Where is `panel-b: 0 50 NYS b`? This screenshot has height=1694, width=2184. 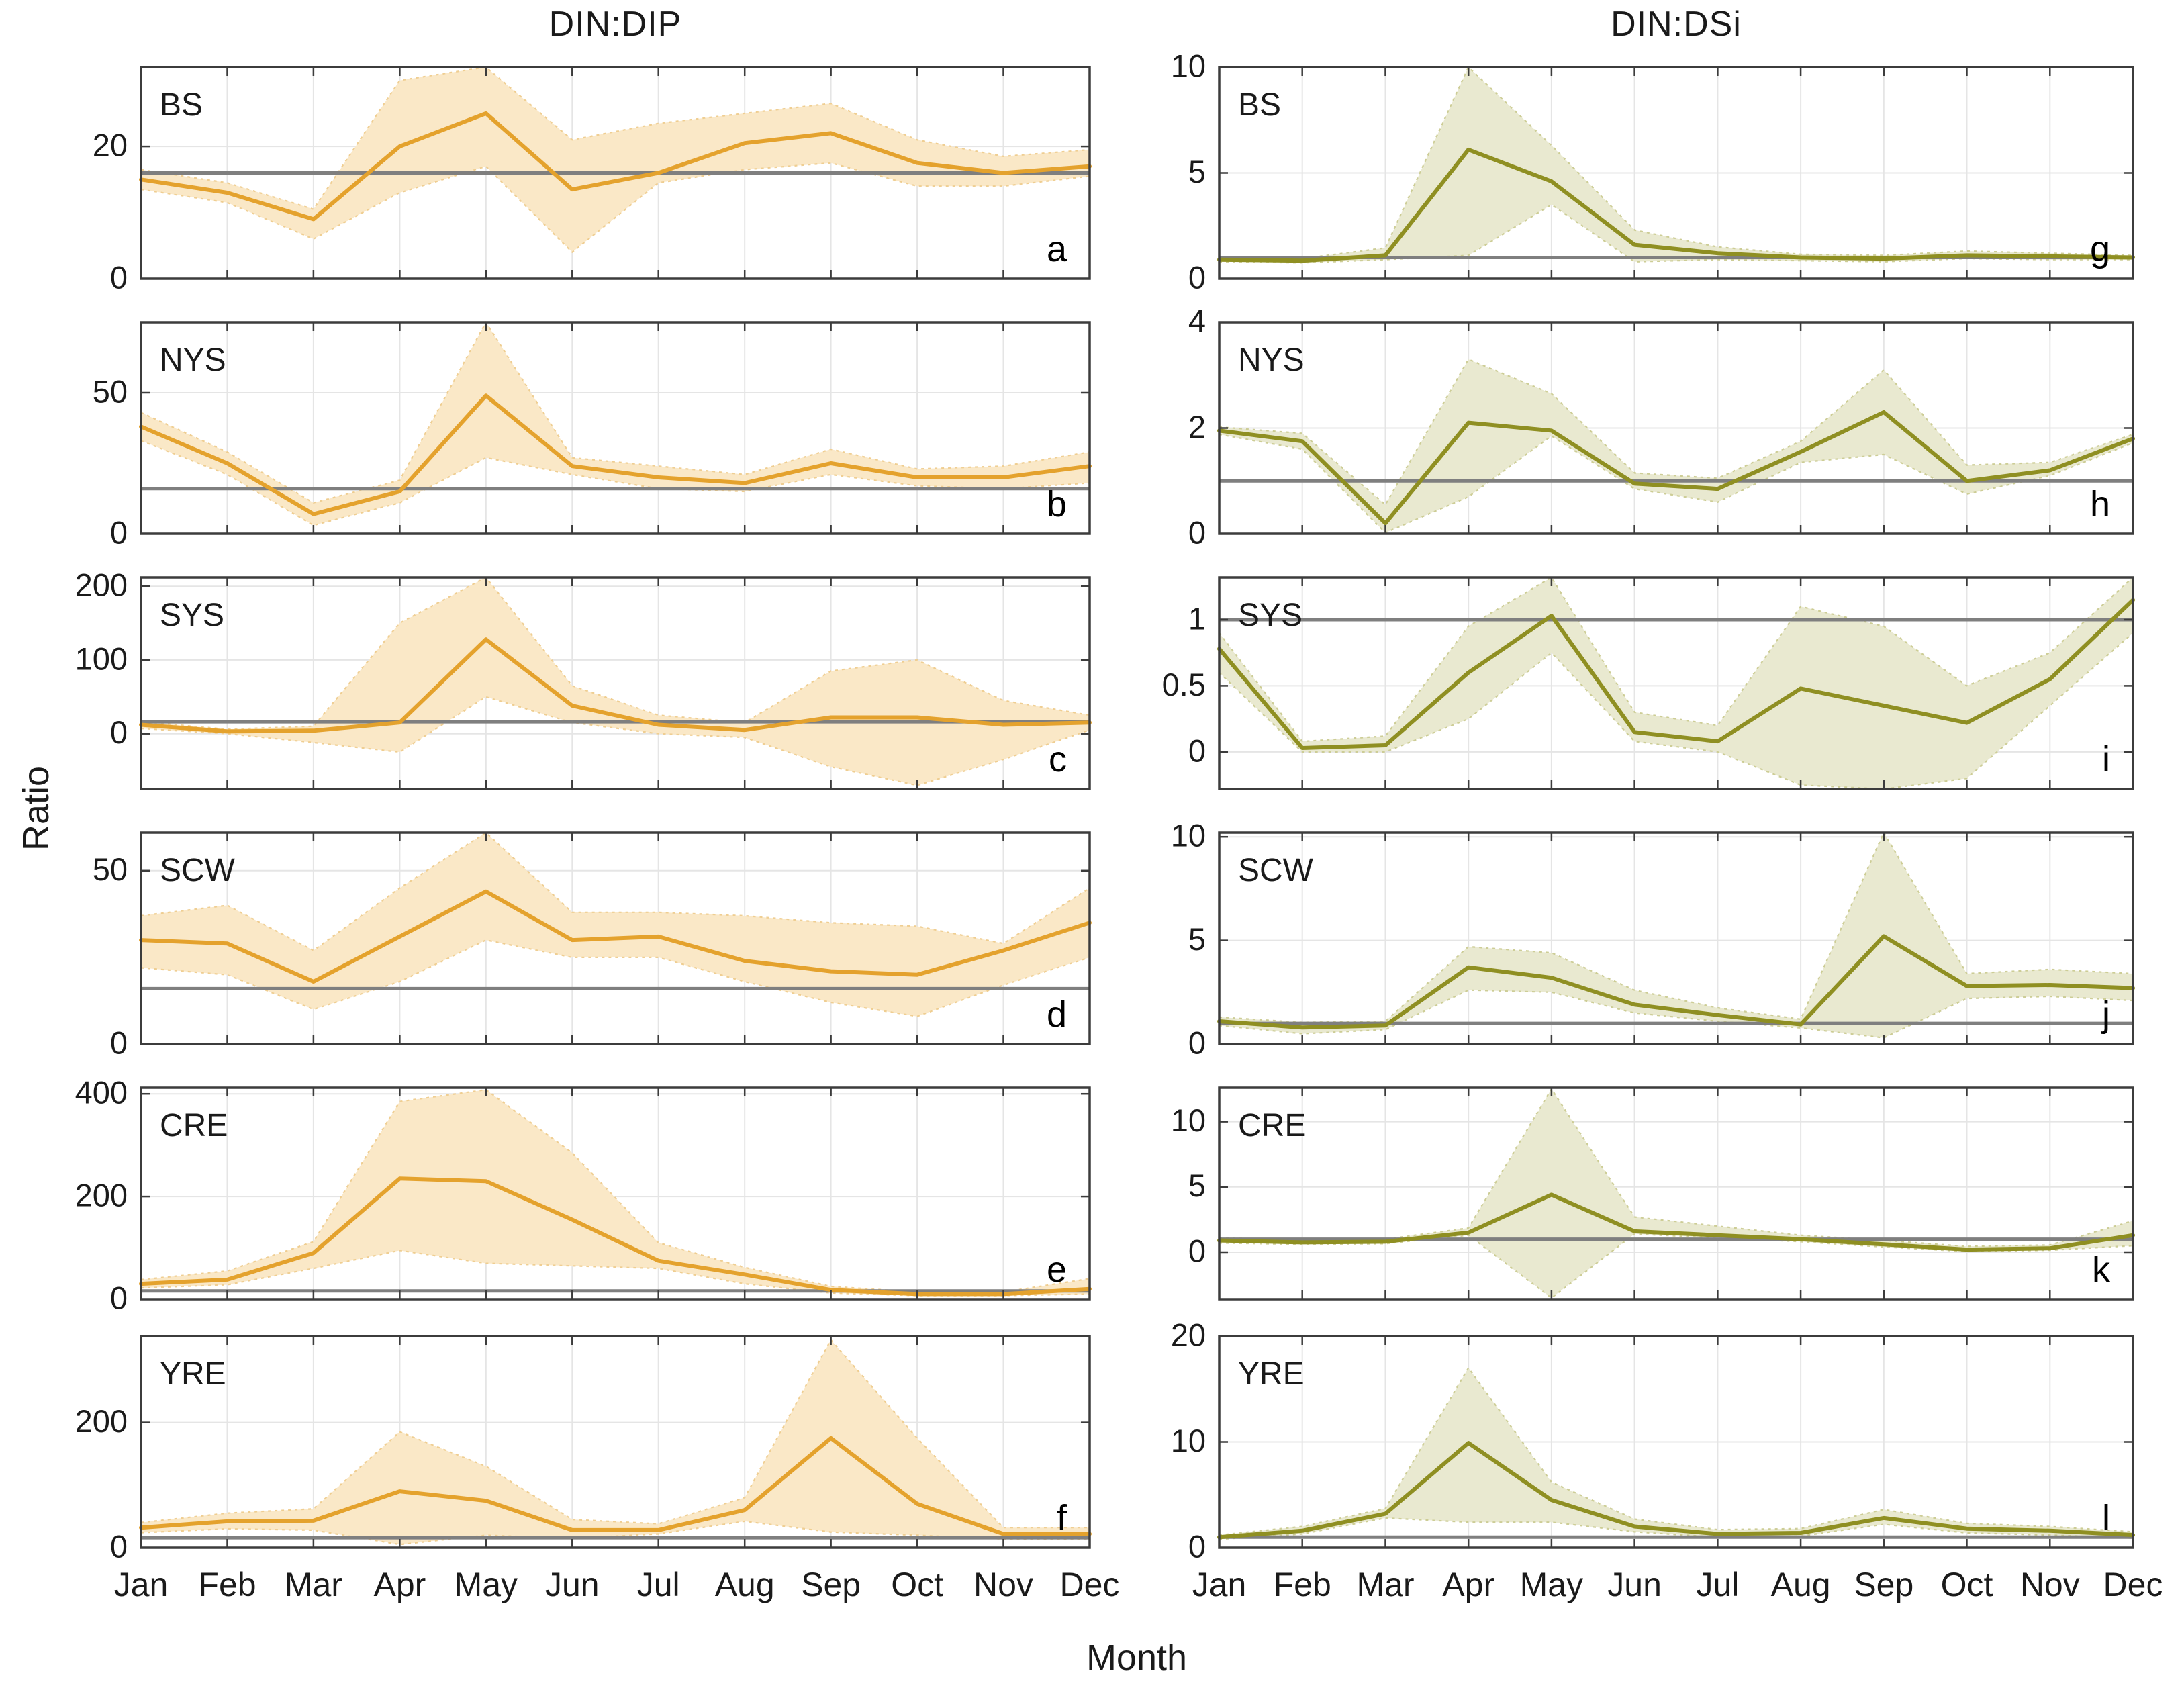 panel-b: 0 50 NYS b is located at coordinates (593, 435).